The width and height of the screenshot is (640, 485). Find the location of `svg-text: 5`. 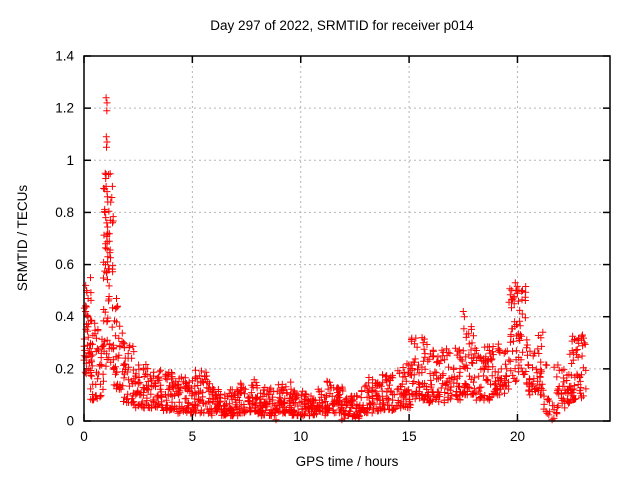

svg-text: 5 is located at coordinates (193, 436).